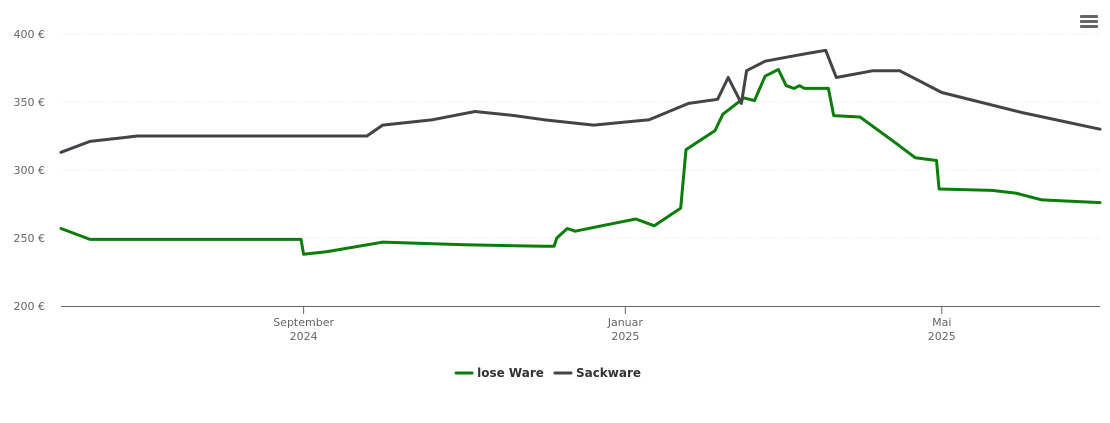  I want to click on y-tick-label: 300 €, so click(30, 170).